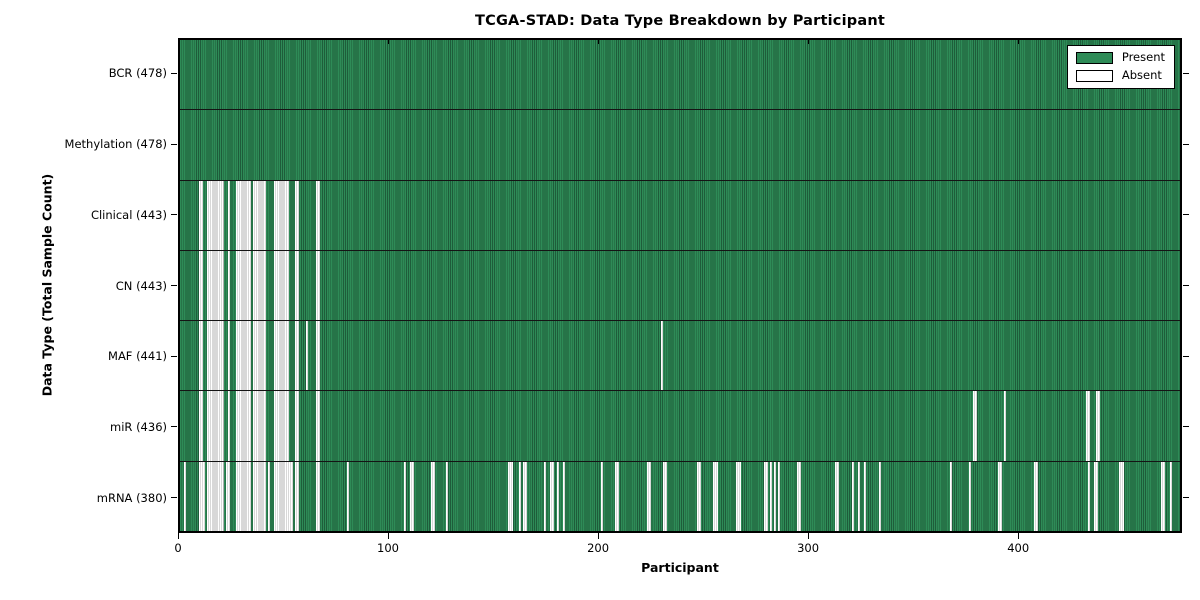 This screenshot has height=600, width=1200. Describe the element at coordinates (174, 285) in the screenshot. I see `y-tick-cn` at that location.